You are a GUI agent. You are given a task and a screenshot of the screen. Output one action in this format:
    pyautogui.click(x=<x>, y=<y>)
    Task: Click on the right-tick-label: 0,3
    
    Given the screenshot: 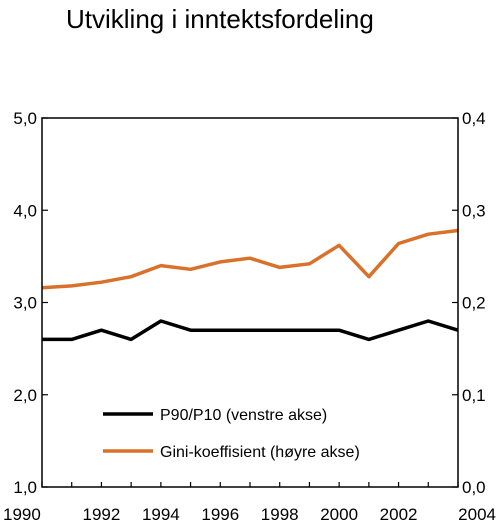 What is the action you would take?
    pyautogui.click(x=474, y=210)
    